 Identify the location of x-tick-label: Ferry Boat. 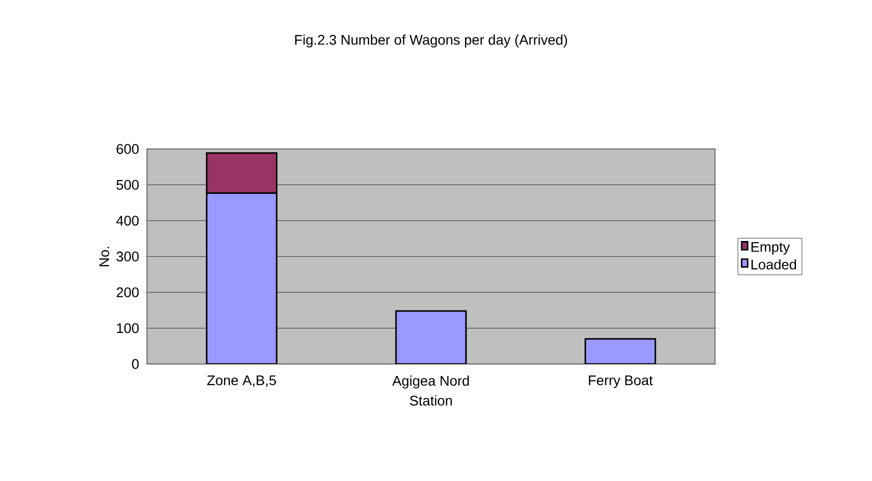
(620, 382).